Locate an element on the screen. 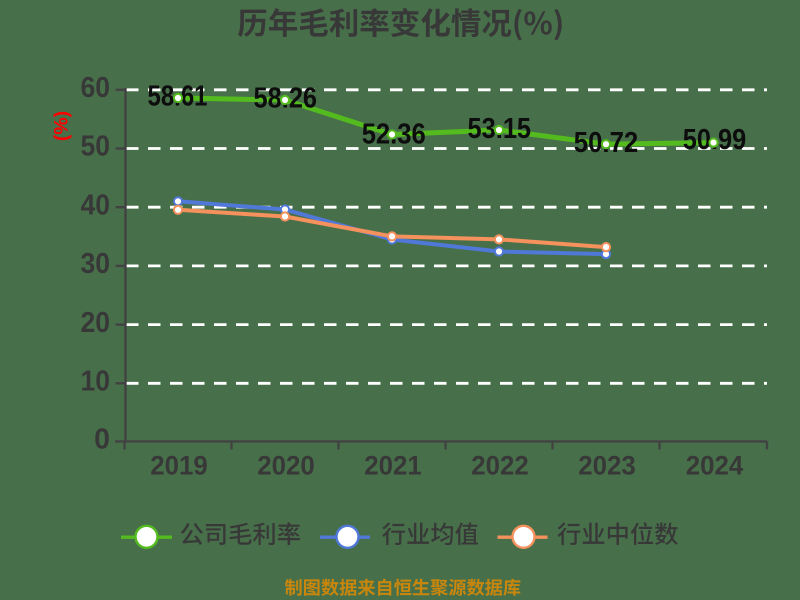  svg-text: 10 is located at coordinates (96, 382).